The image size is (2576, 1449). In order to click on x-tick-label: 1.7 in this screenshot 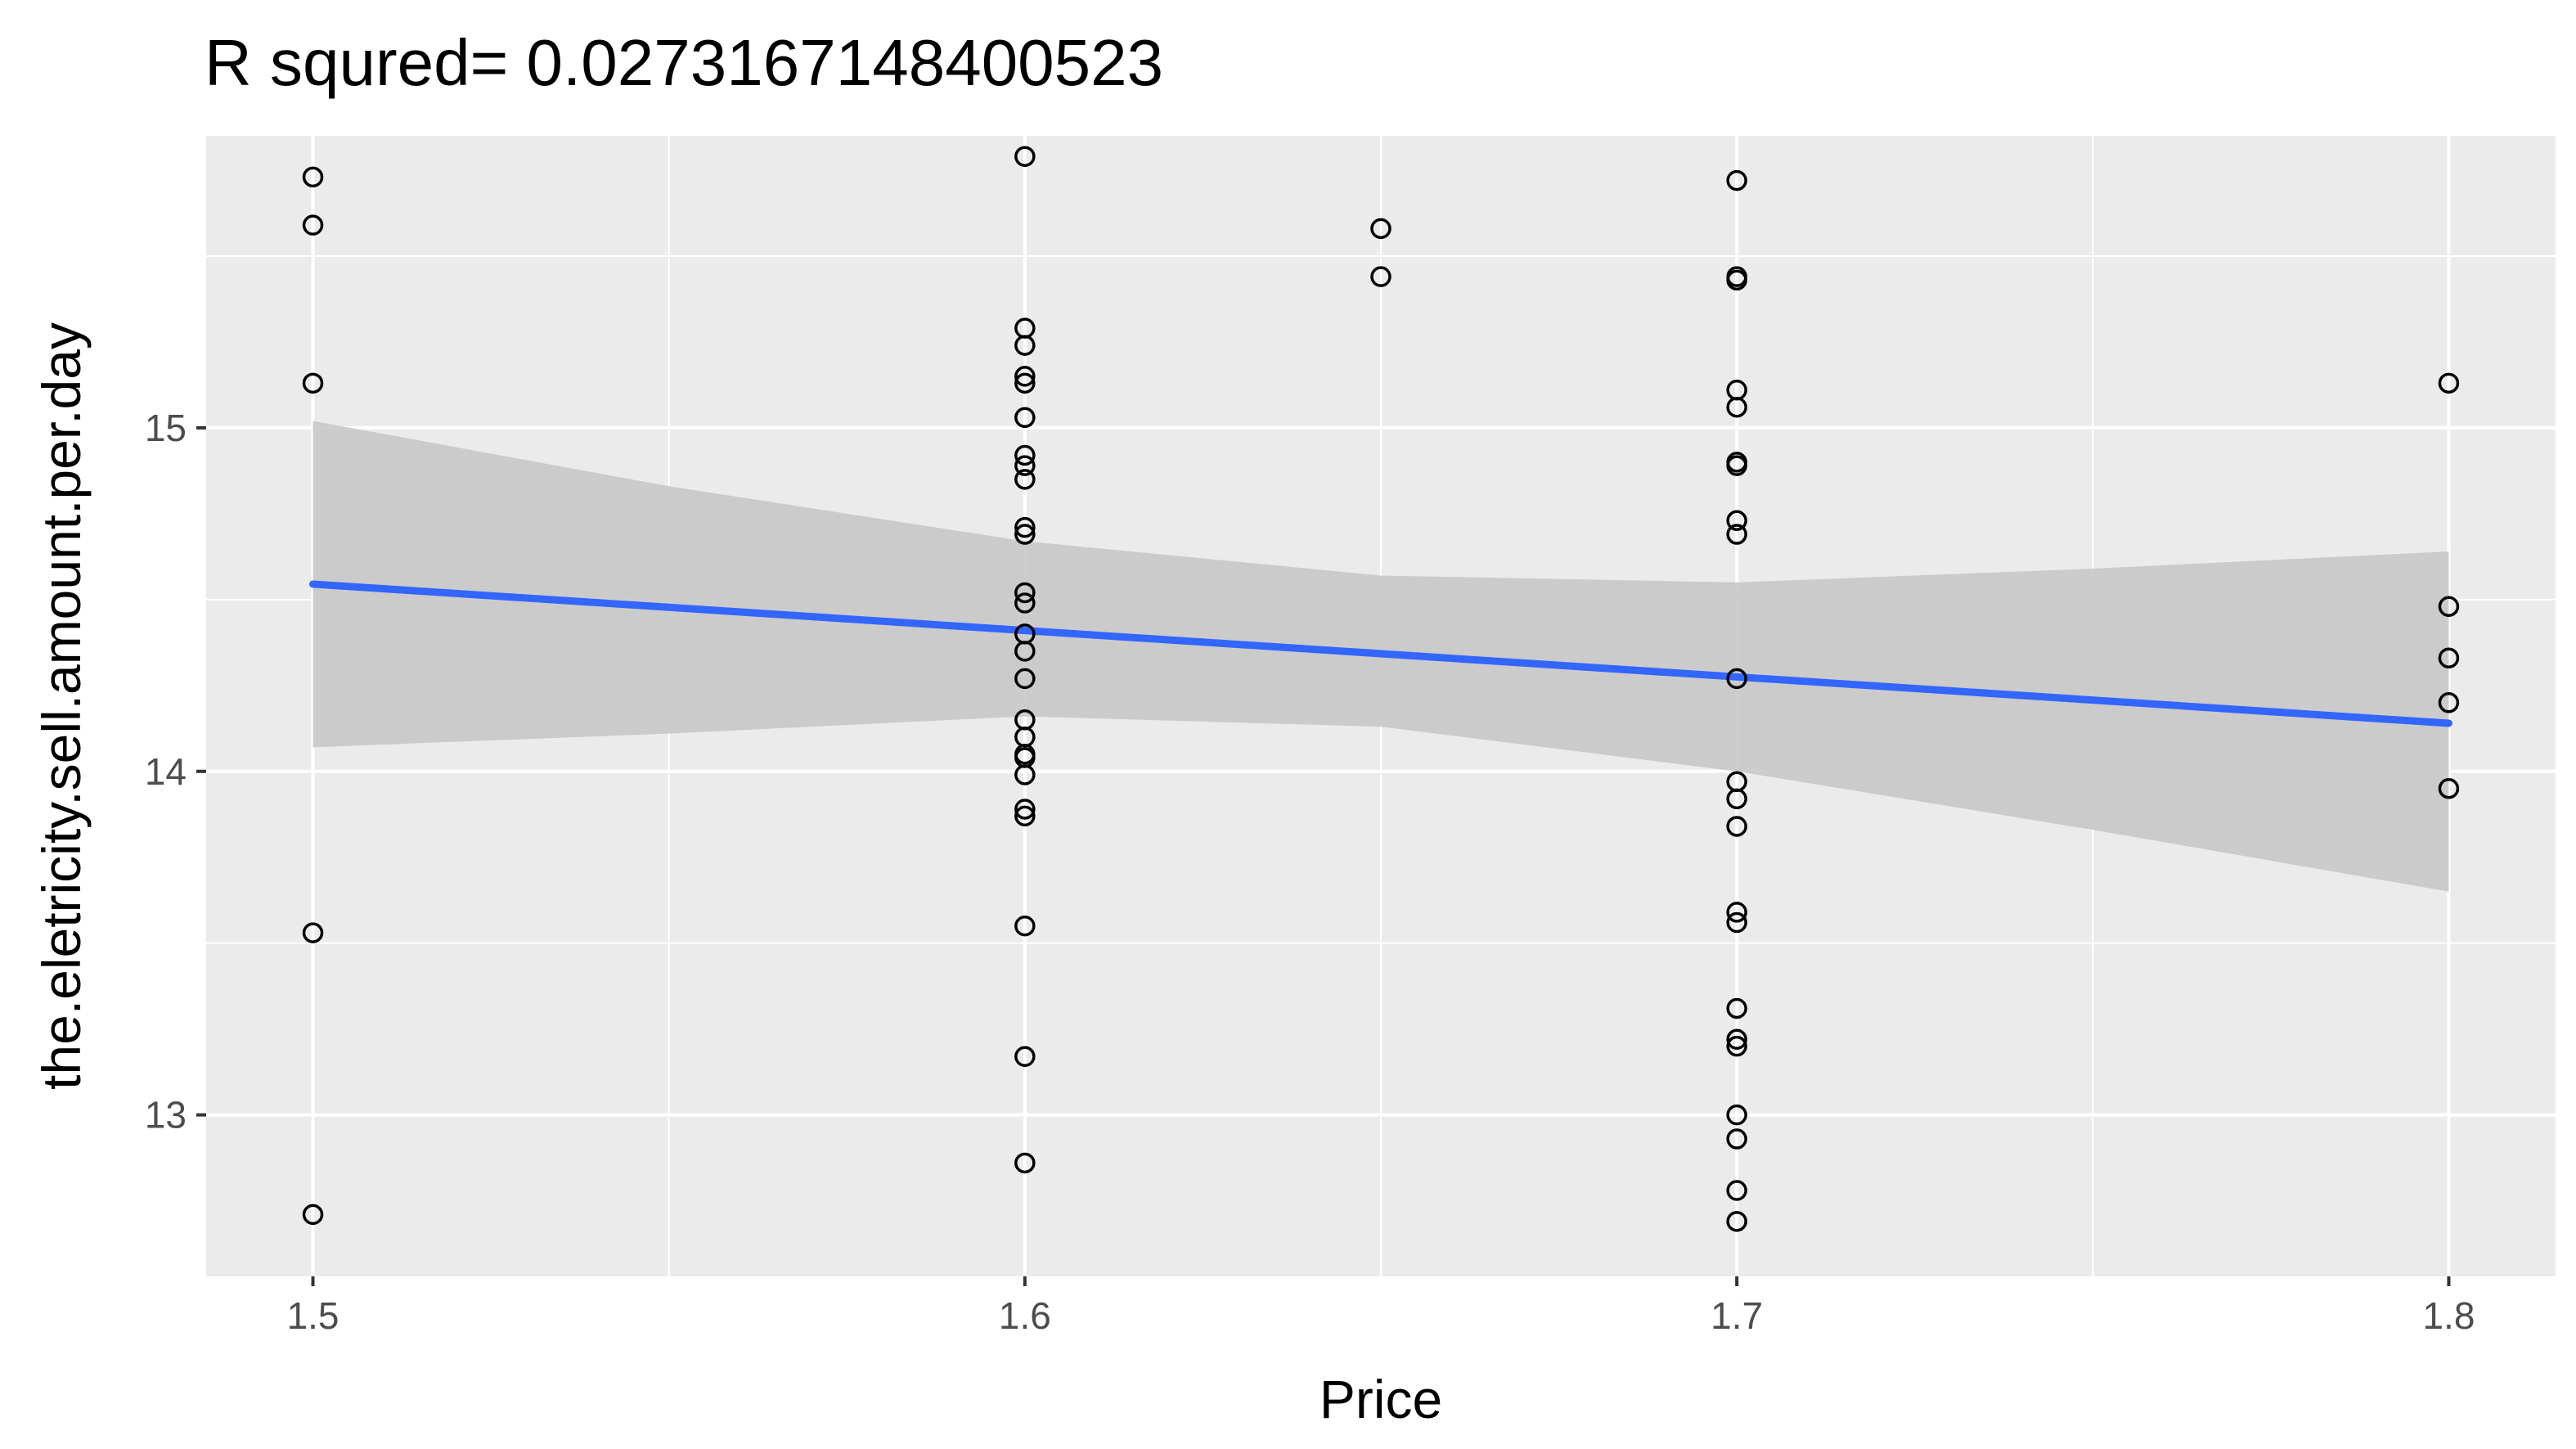, I will do `click(1737, 1316)`.